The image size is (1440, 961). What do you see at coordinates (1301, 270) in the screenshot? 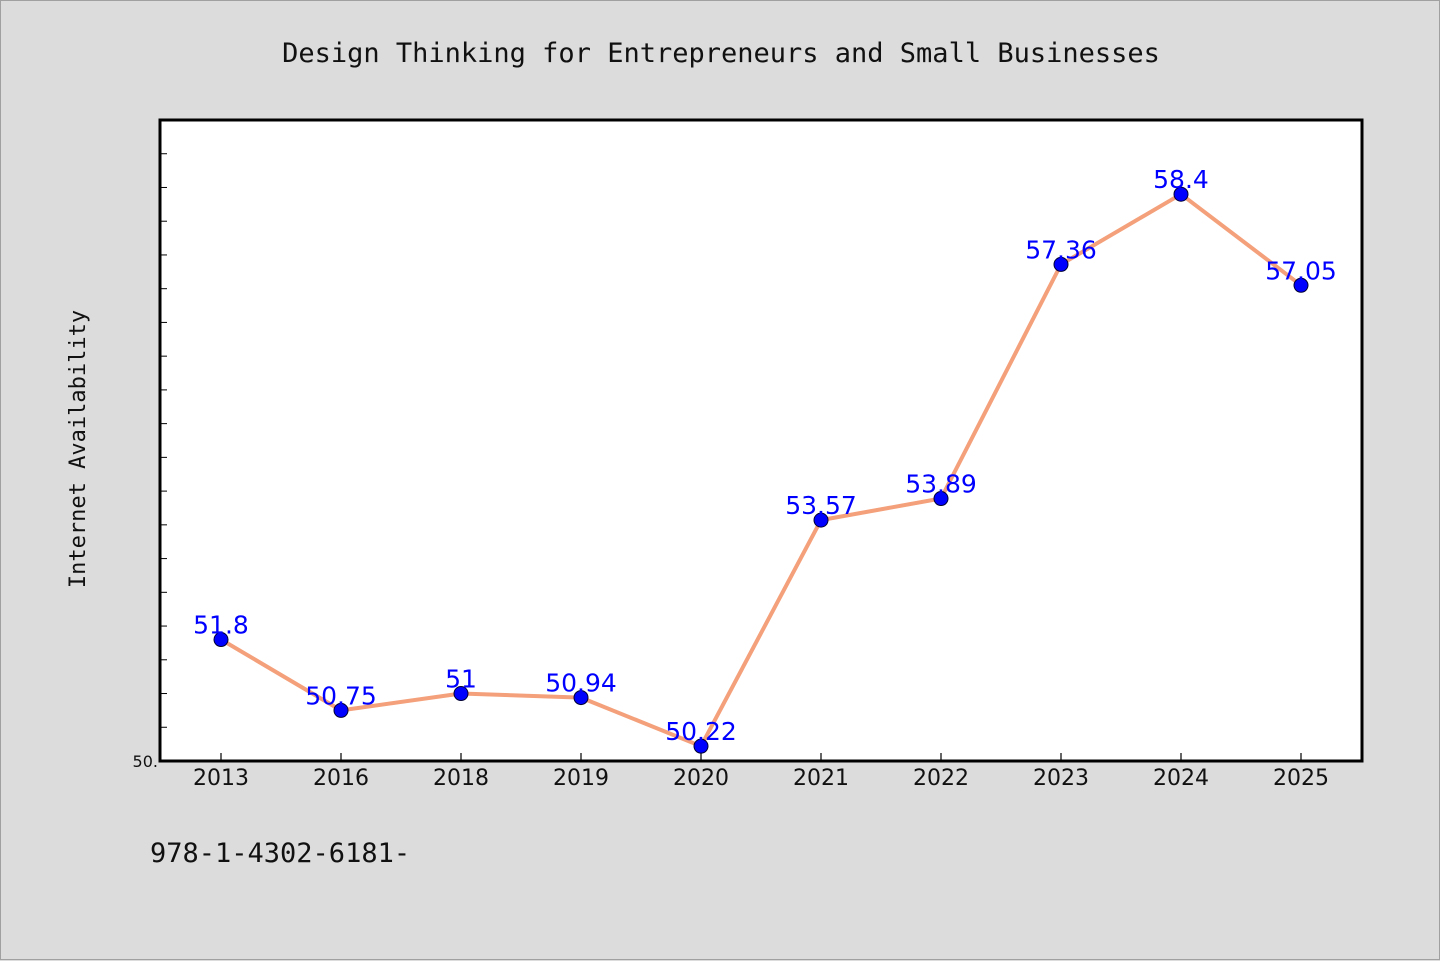
I see `data-label: 57.05` at bounding box center [1301, 270].